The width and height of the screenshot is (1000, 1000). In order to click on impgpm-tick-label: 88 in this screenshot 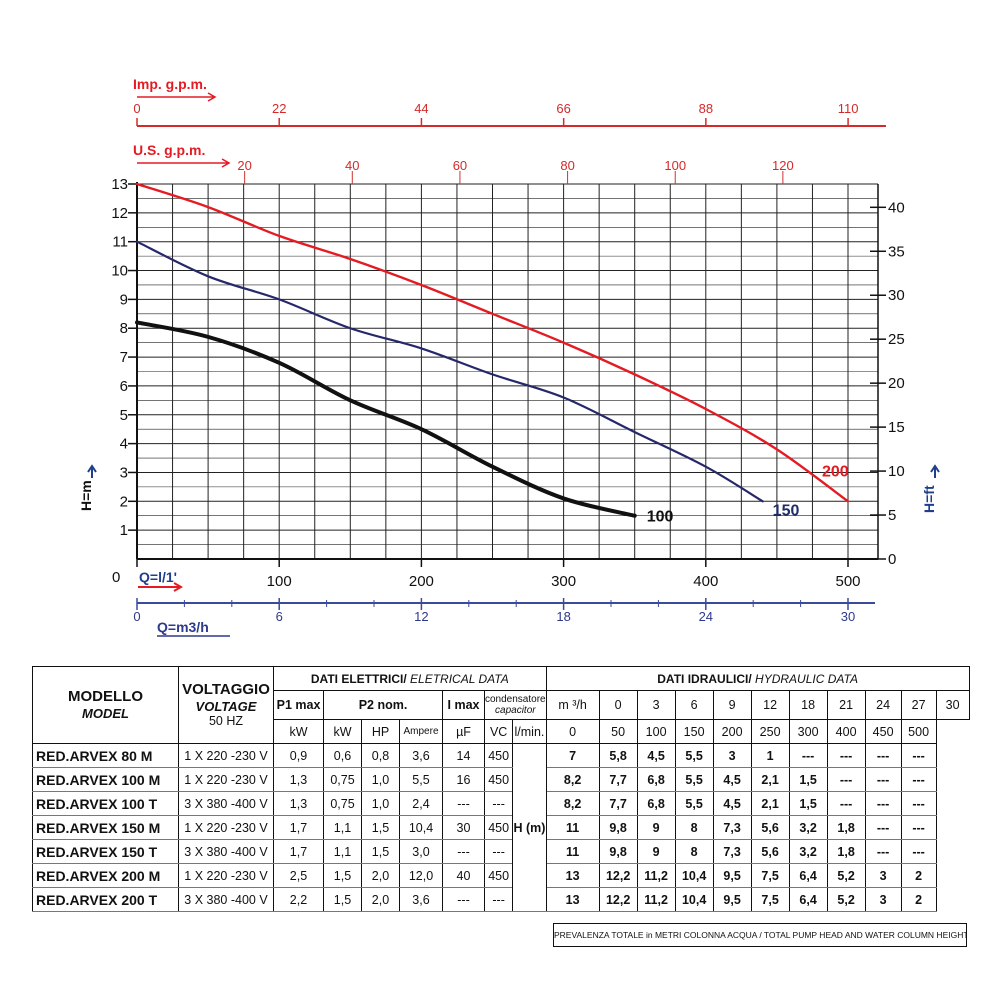, I will do `click(706, 108)`.